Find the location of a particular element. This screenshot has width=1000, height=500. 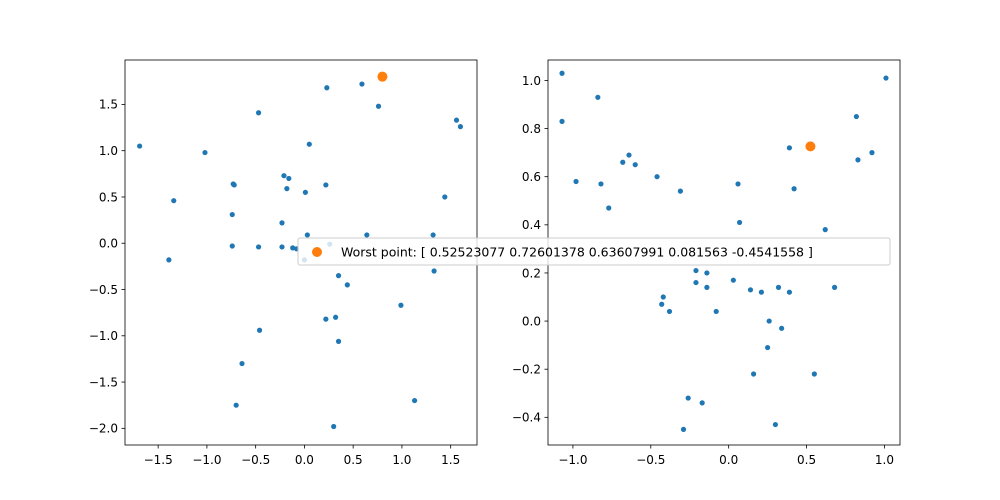

y-tick-label: −1.0 is located at coordinates (103, 336).